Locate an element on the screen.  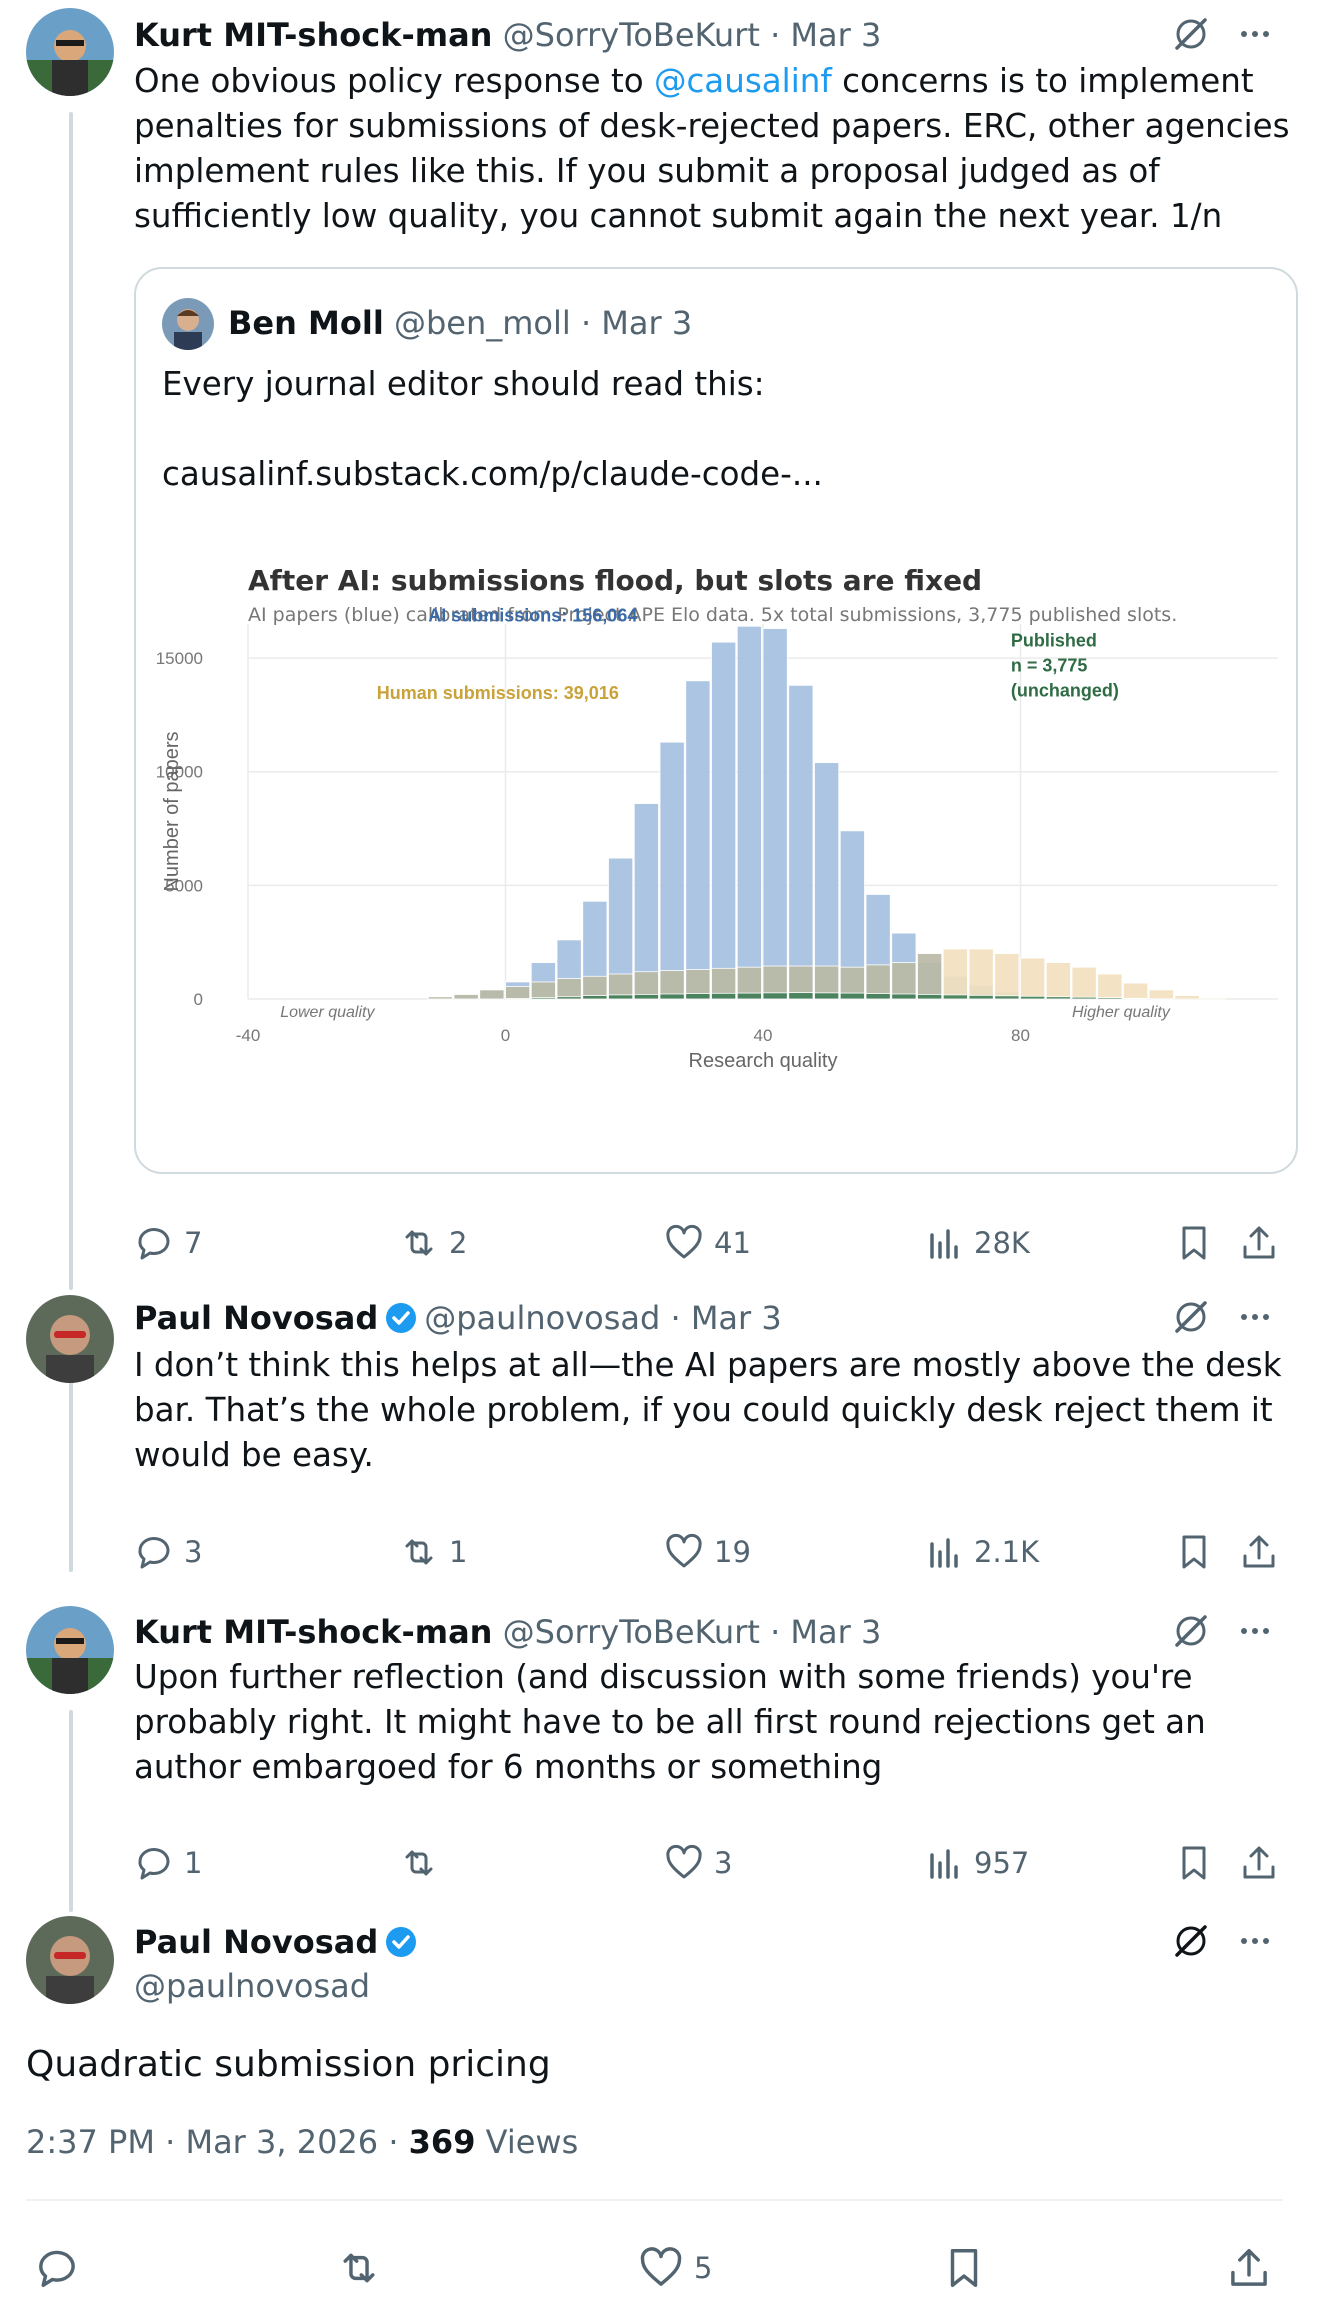
views-button: 28K is located at coordinates (977, 1243).